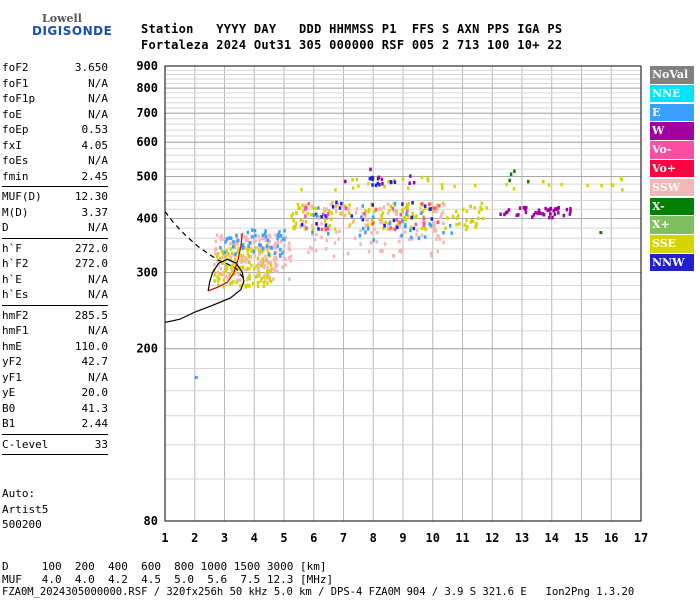  I want to click on param-row: B0 41.3, so click(55, 409).